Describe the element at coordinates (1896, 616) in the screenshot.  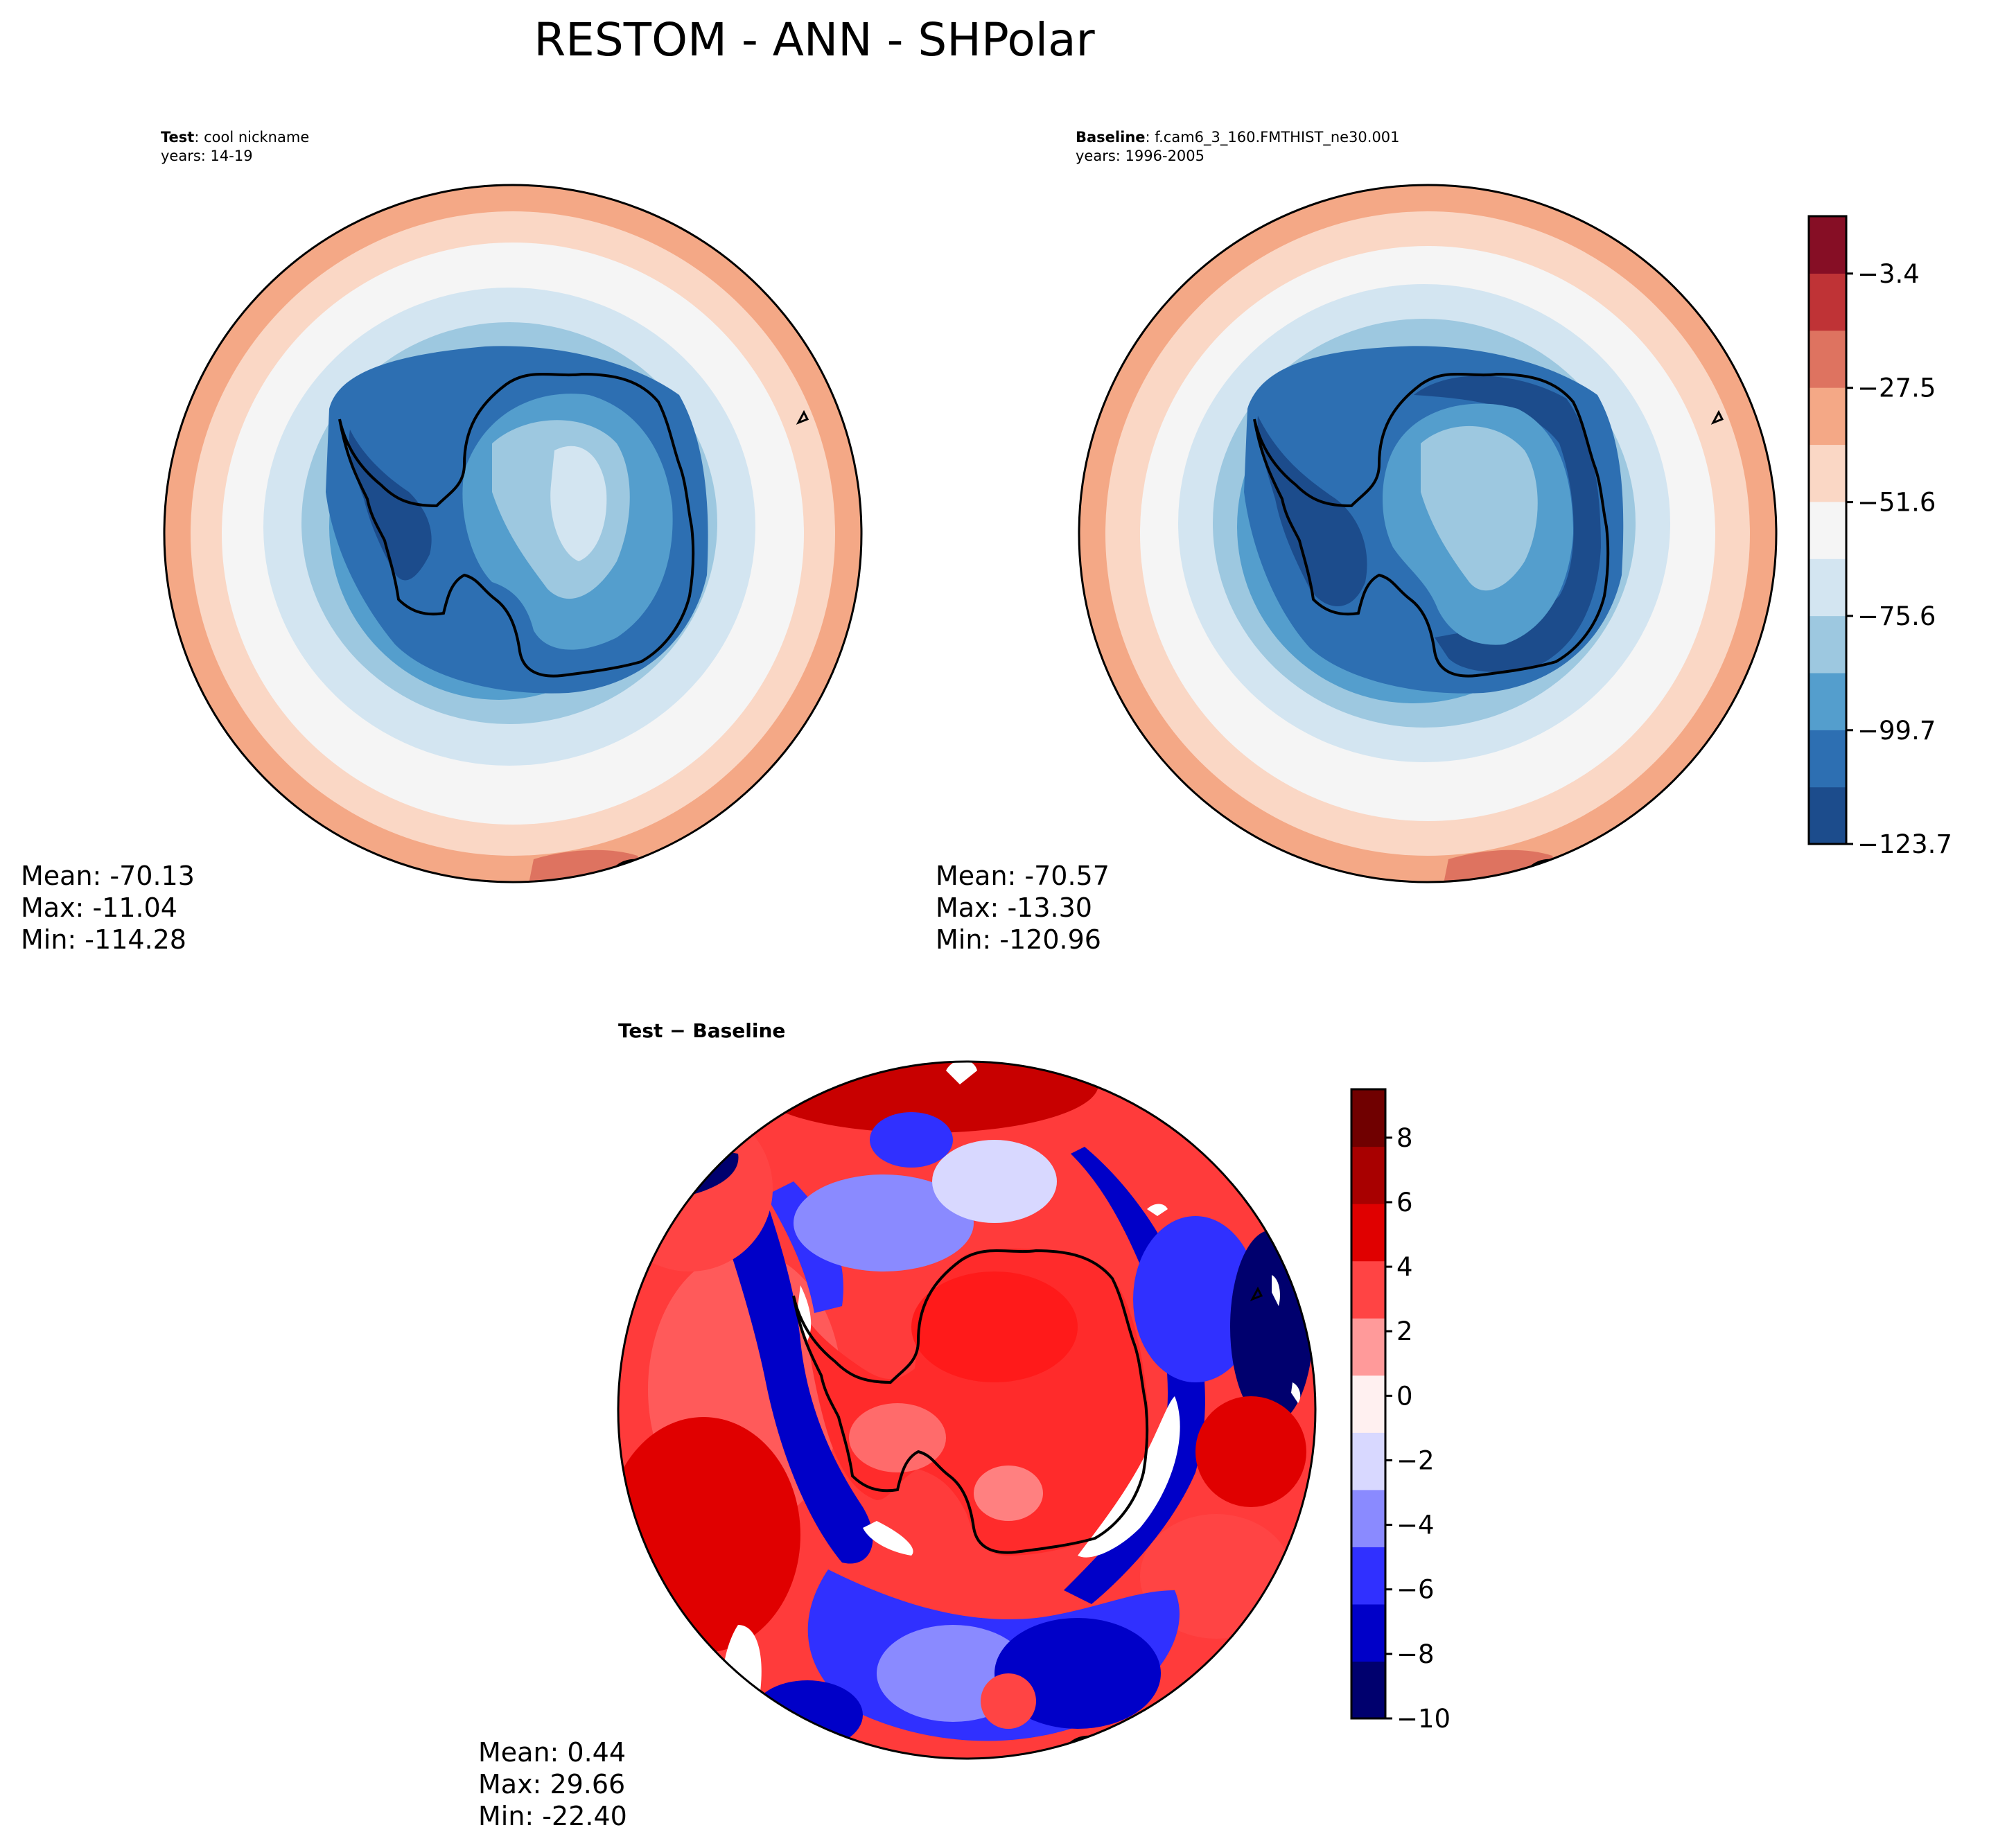
I see `top-colorbar-tick-label: −75.6` at that location.